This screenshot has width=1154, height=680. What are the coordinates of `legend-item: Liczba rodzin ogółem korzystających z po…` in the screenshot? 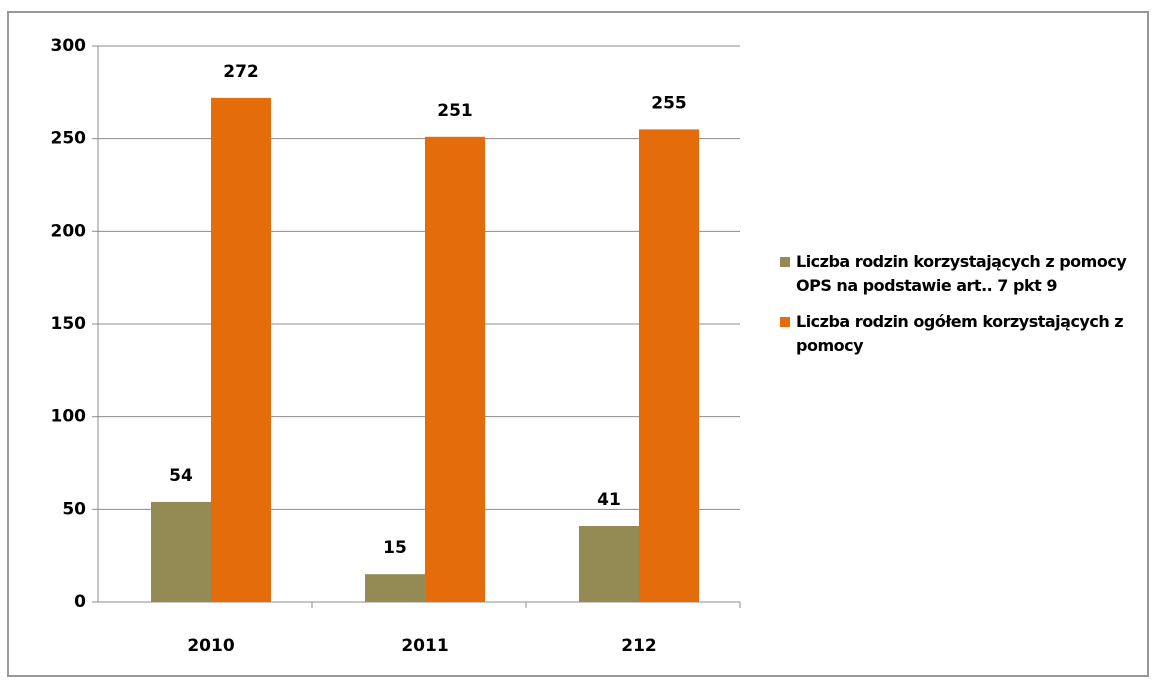 It's located at (960, 334).